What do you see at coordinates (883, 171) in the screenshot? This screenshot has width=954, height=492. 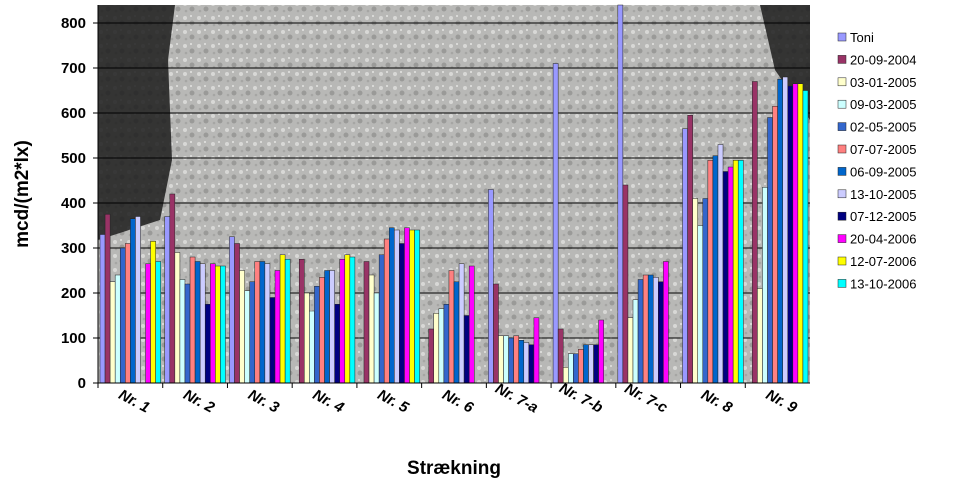 I see `legend-label: 06-09-2005` at bounding box center [883, 171].